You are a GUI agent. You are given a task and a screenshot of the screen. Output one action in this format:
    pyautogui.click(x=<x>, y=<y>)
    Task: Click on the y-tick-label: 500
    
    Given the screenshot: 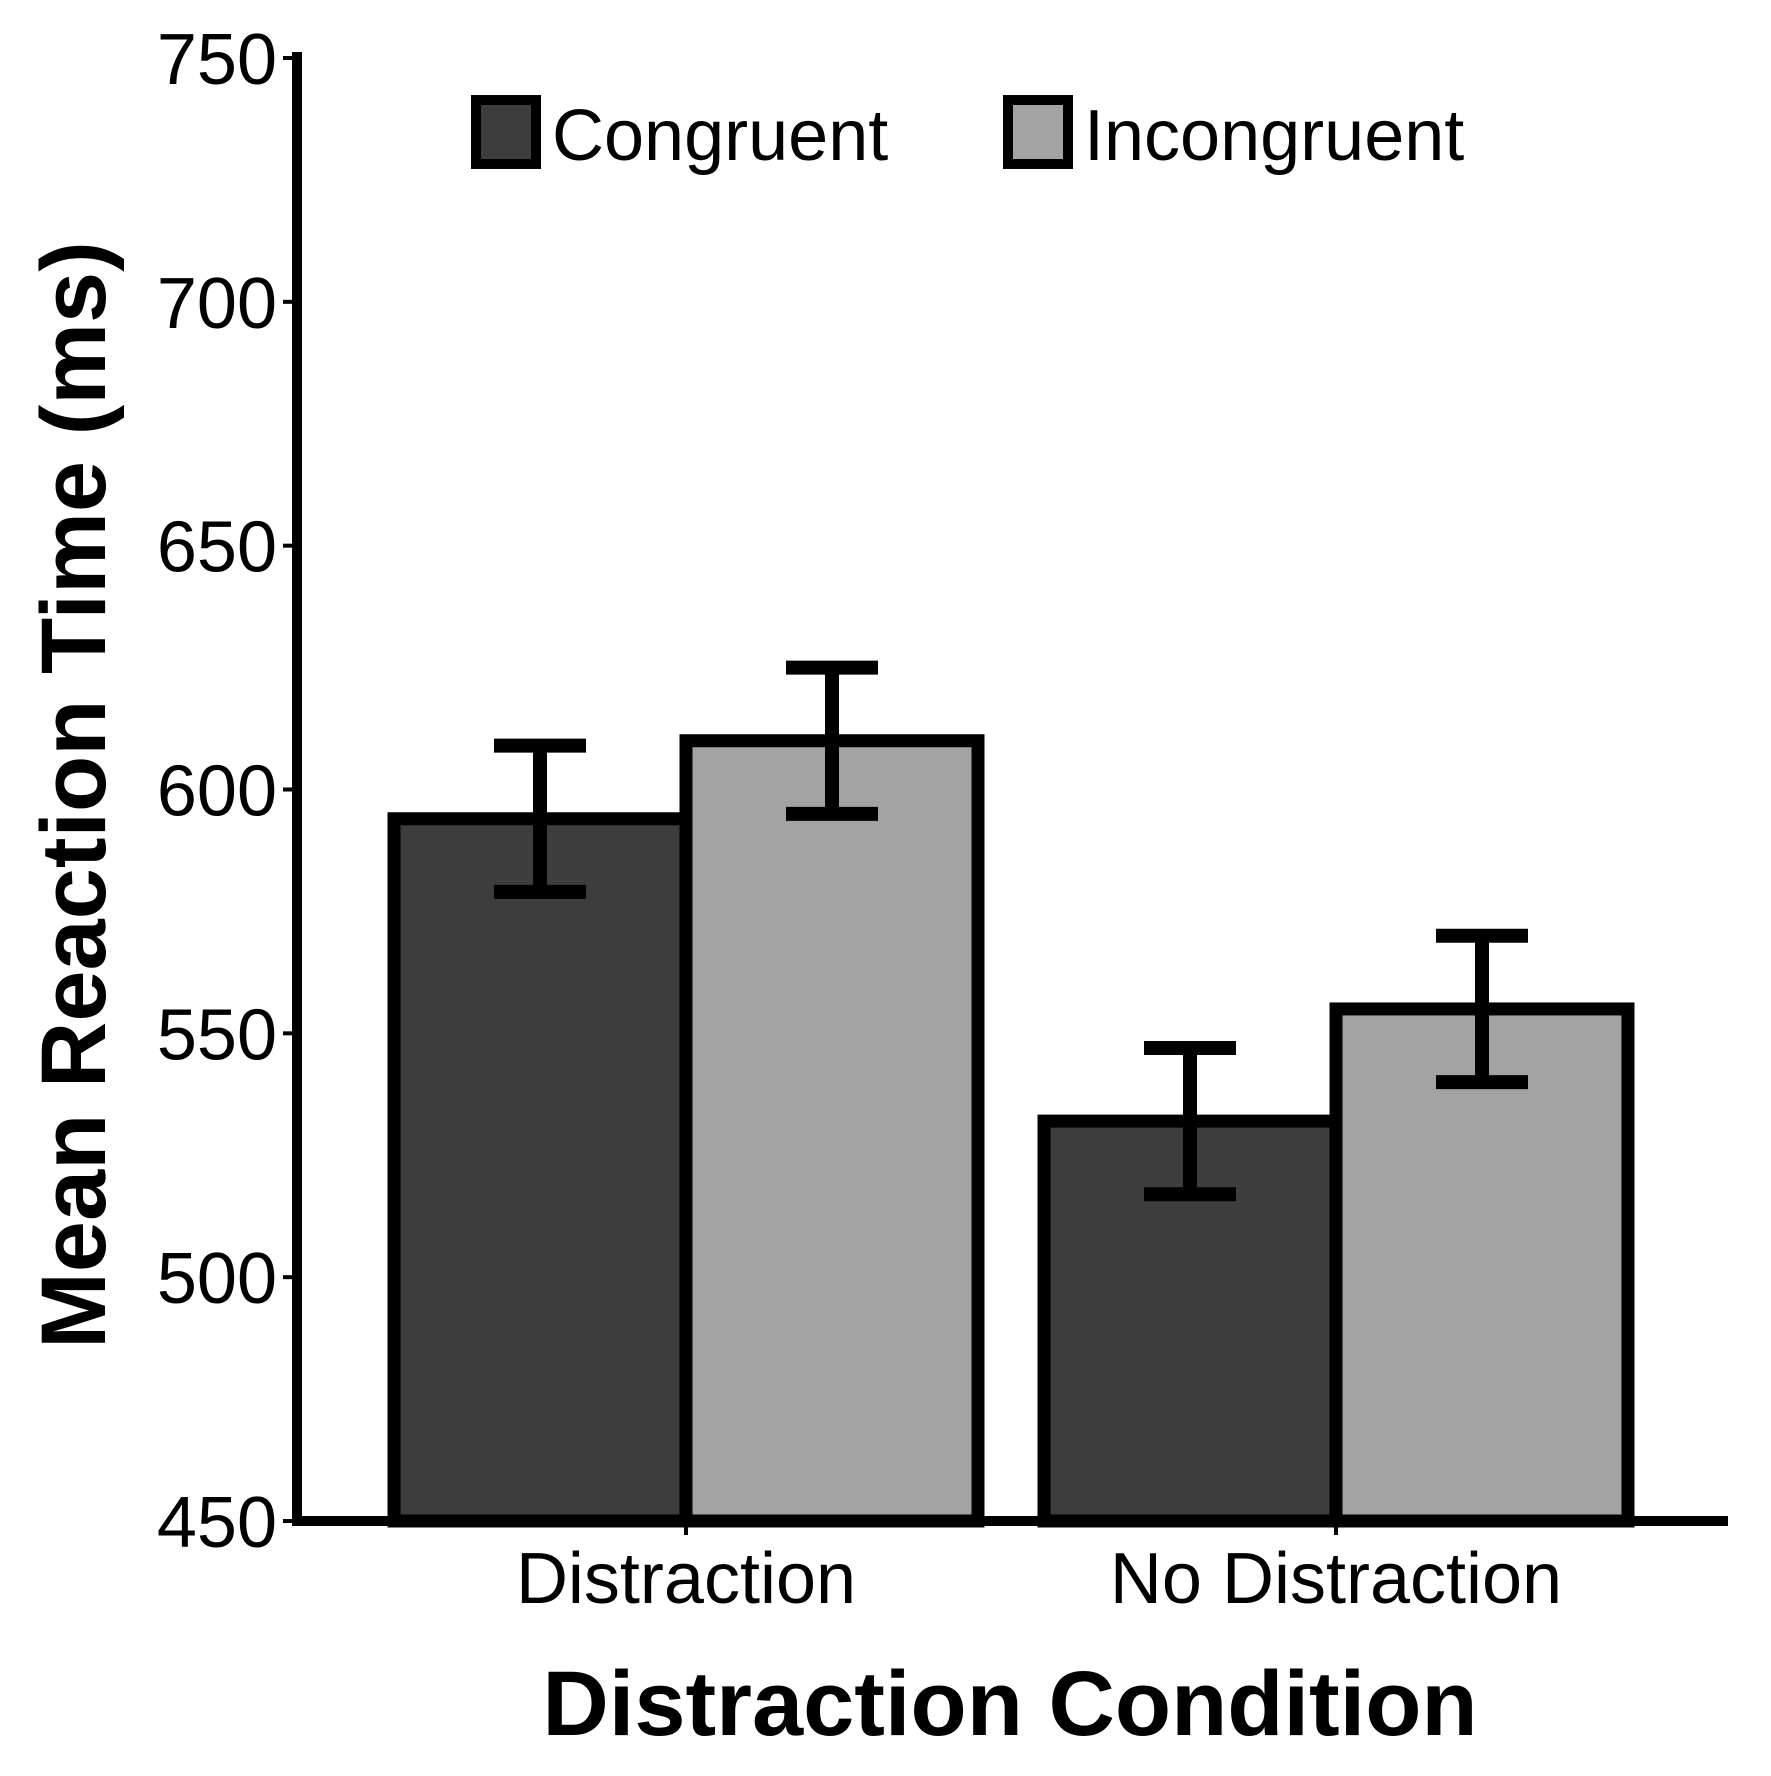 What is the action you would take?
    pyautogui.click(x=217, y=1279)
    